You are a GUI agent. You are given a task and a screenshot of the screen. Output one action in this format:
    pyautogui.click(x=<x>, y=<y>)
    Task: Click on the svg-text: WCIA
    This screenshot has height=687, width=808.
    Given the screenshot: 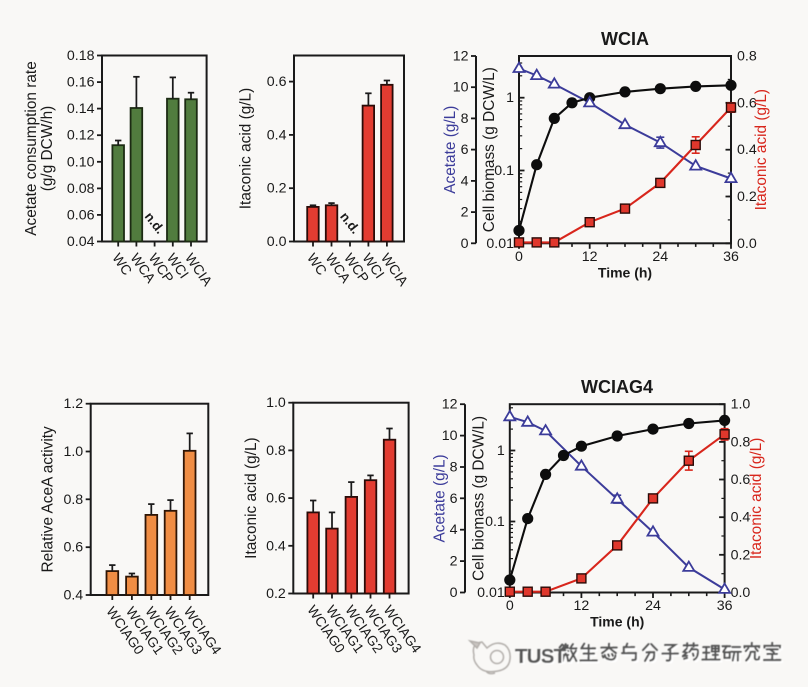 What is the action you would take?
    pyautogui.click(x=625, y=39)
    